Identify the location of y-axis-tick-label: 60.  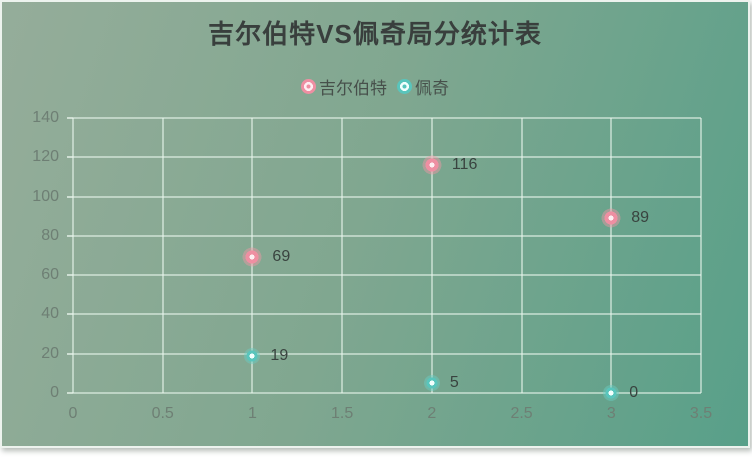
(50, 275).